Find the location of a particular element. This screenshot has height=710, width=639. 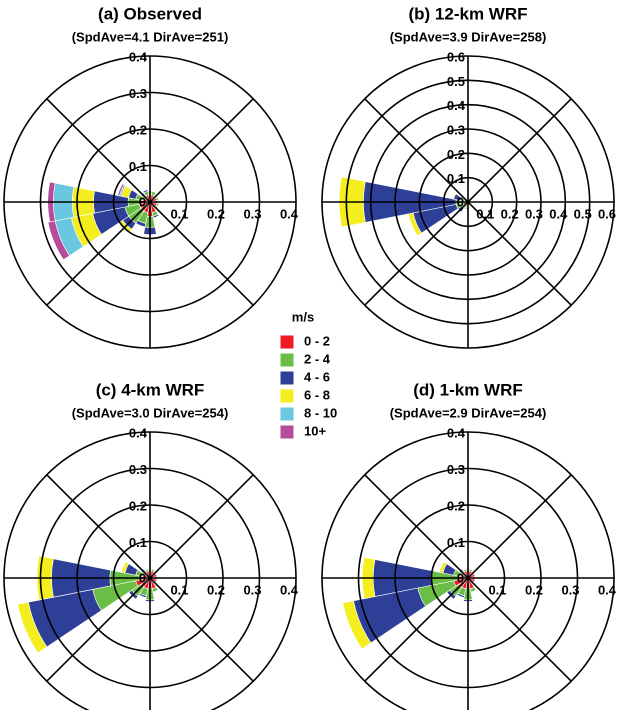

chart-subtitle: (SpdAve=2.9 DirAve=254) is located at coordinates (468, 412).